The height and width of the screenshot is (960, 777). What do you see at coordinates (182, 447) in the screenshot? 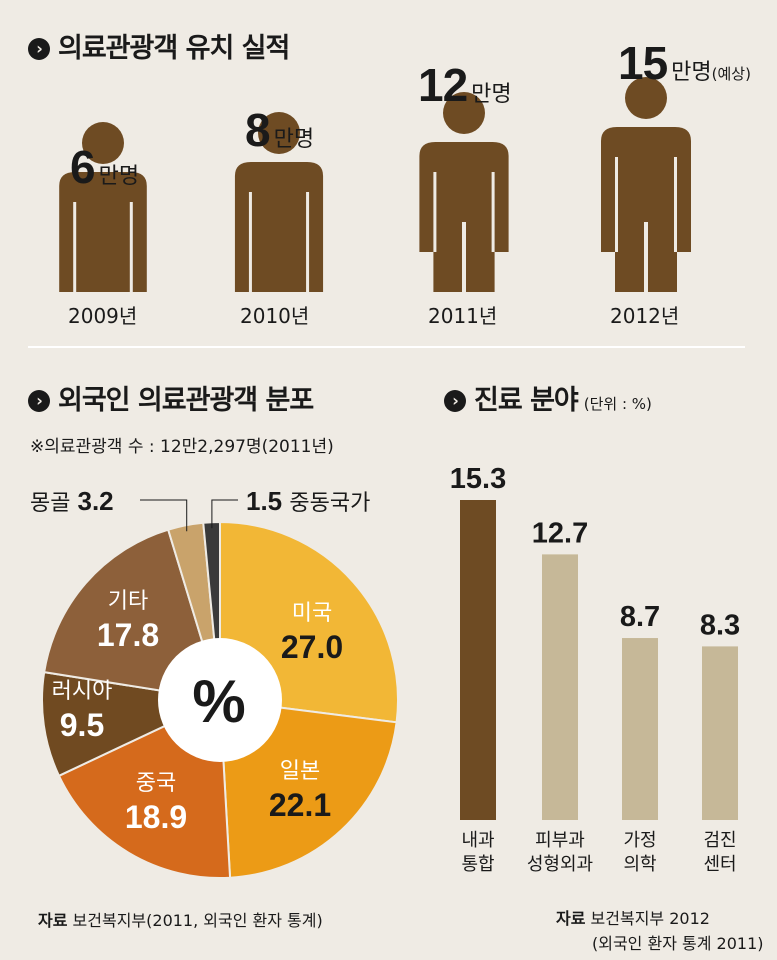
I see `pie-subnote: ※의료관광객 수 : 12만2,297명(2011년)` at bounding box center [182, 447].